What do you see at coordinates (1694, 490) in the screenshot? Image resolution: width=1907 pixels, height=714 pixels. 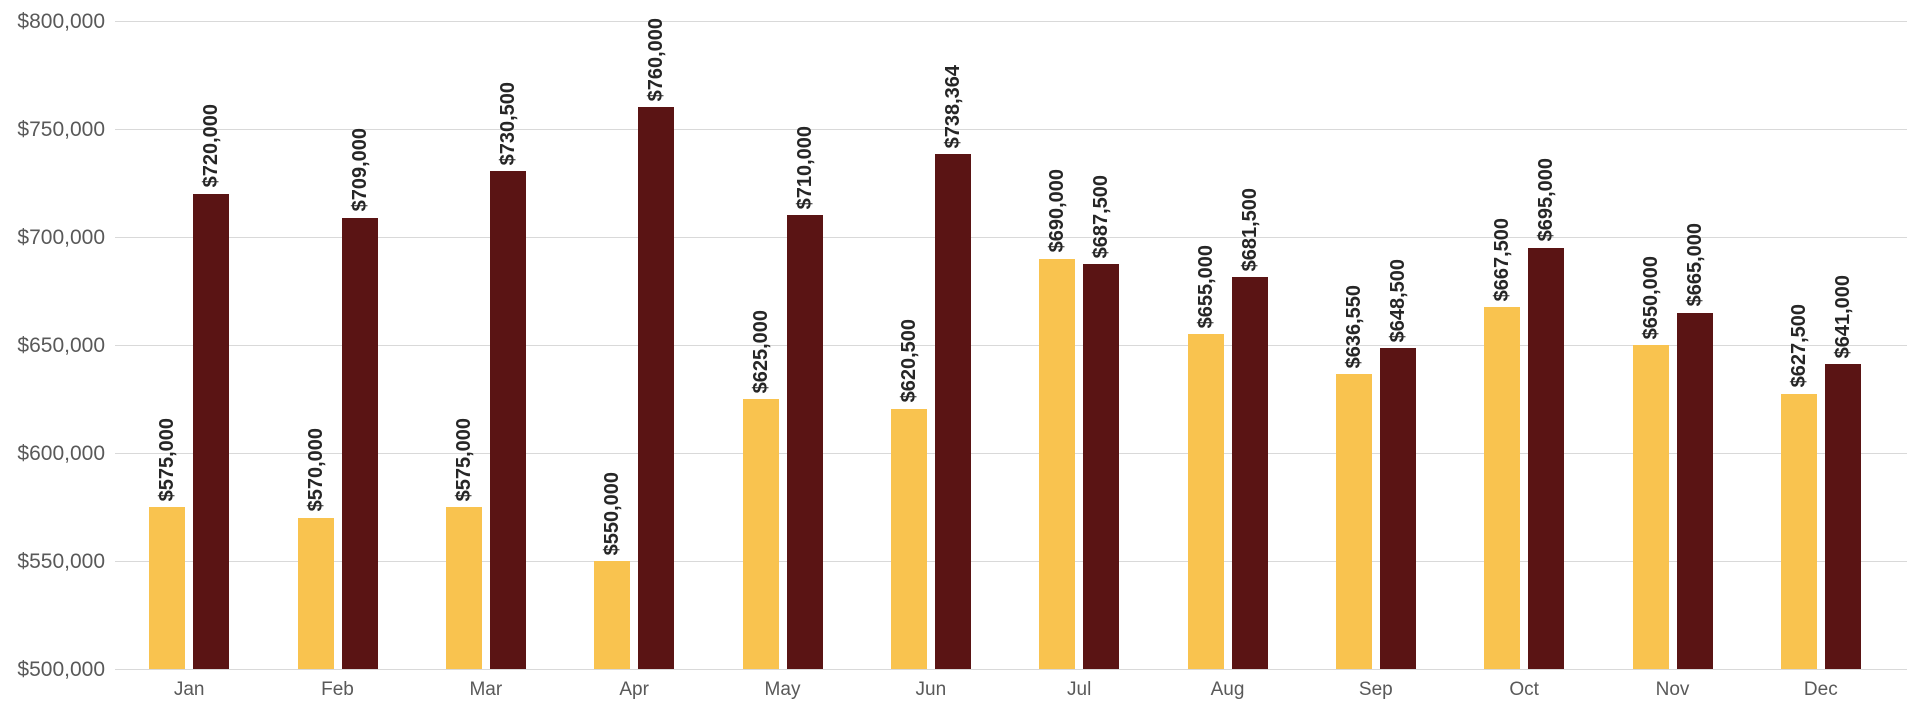 I see `bar-series-2-nov` at bounding box center [1694, 490].